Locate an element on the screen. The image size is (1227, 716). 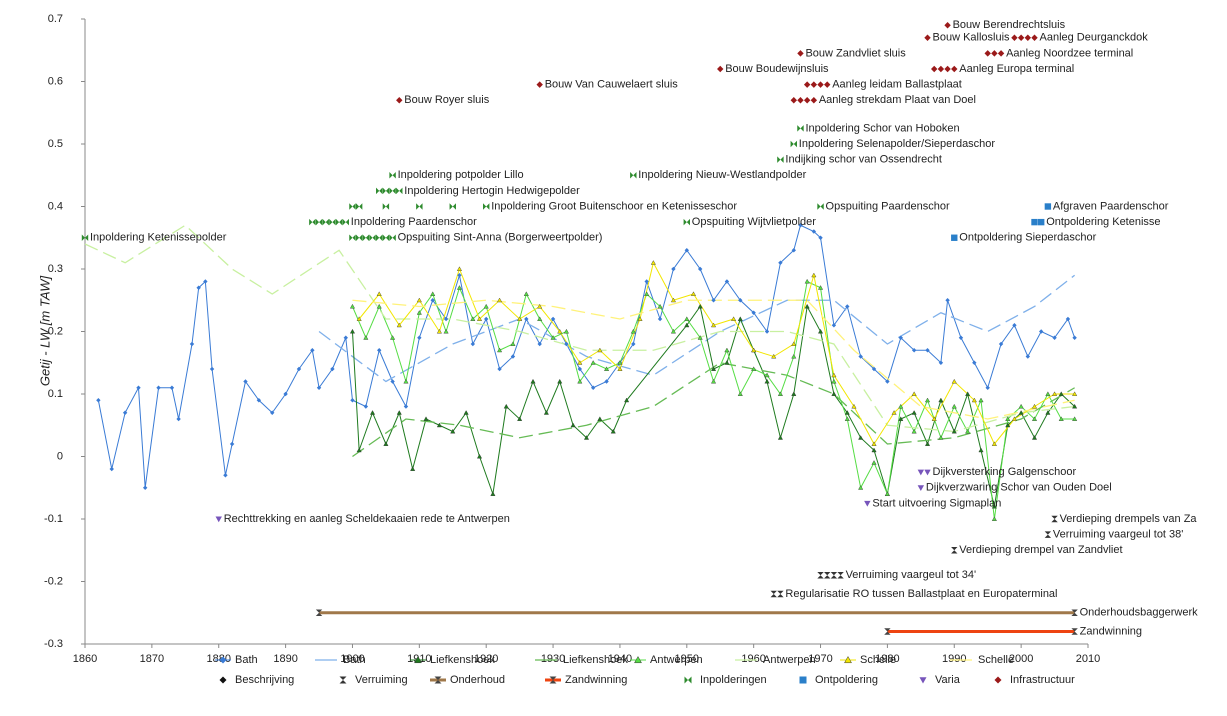
legend-label: Varia is located at coordinates (948, 680).